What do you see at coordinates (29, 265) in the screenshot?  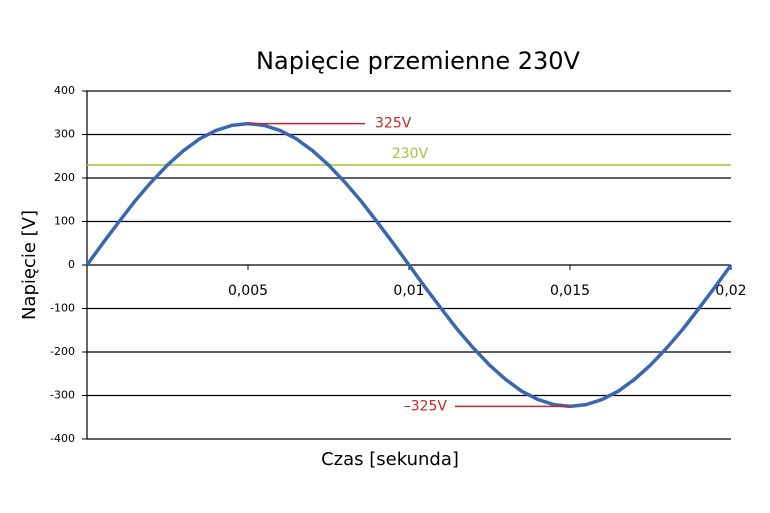 I see `y-axis-title: Napięcie [V]` at bounding box center [29, 265].